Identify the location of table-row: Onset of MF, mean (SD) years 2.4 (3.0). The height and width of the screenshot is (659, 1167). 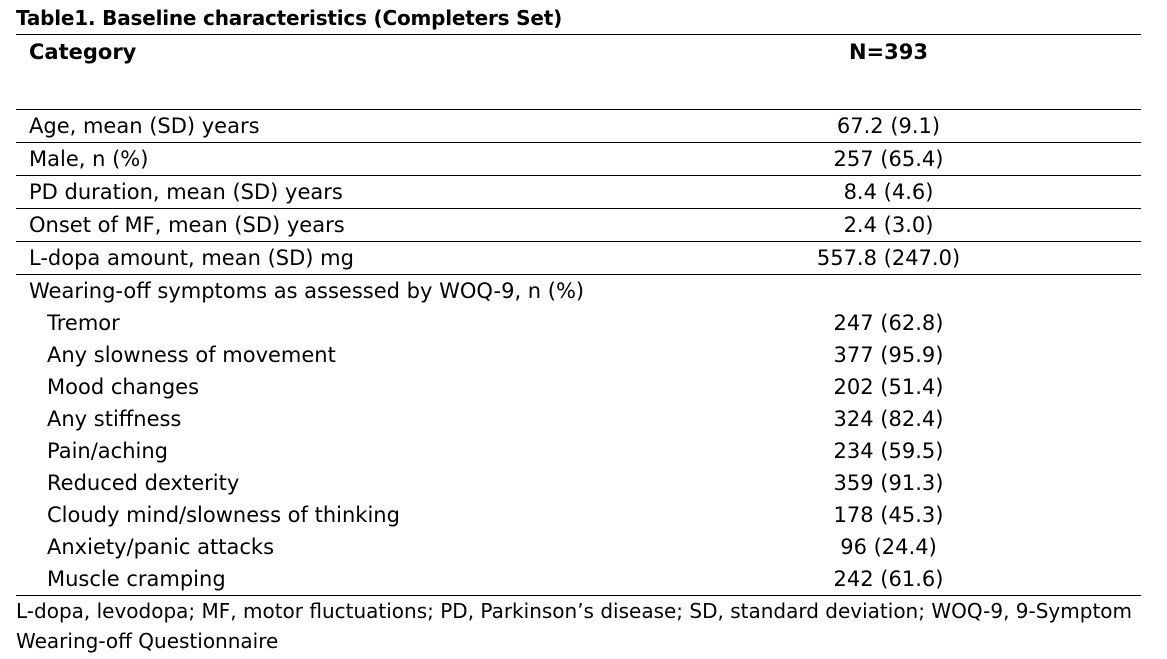
(578, 225).